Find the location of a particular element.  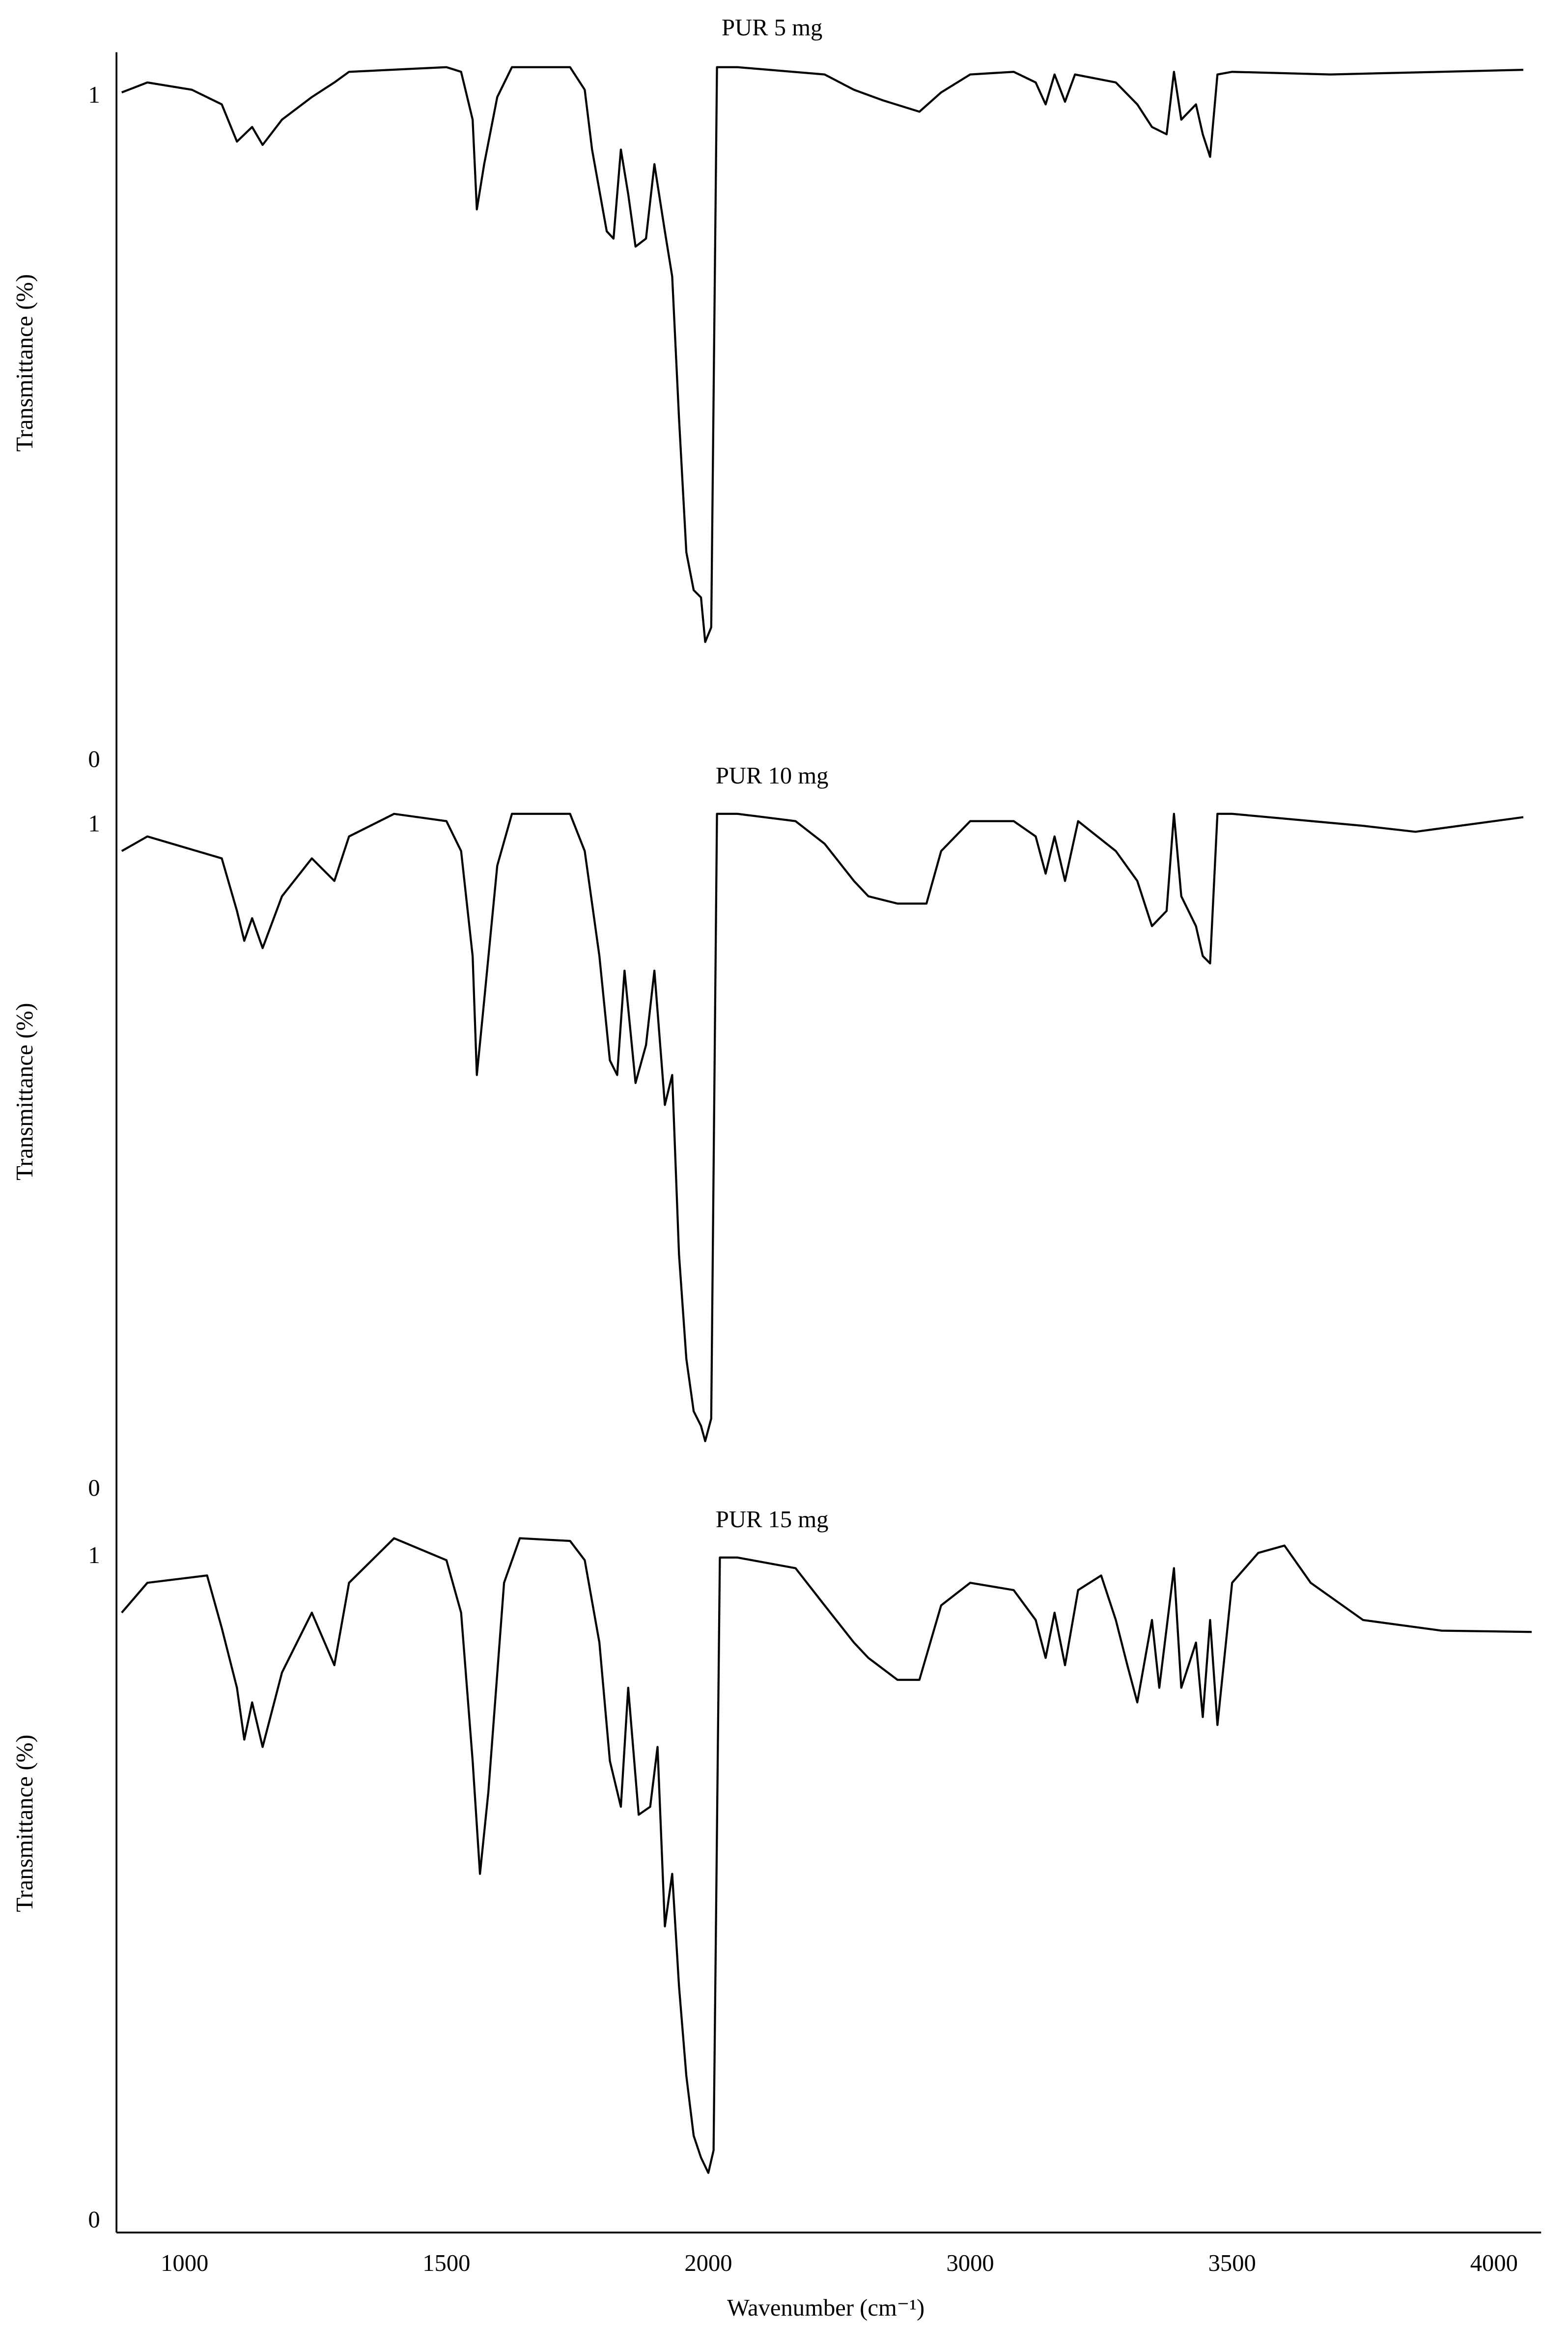

x-tick-label: 2000 is located at coordinates (708, 2263).